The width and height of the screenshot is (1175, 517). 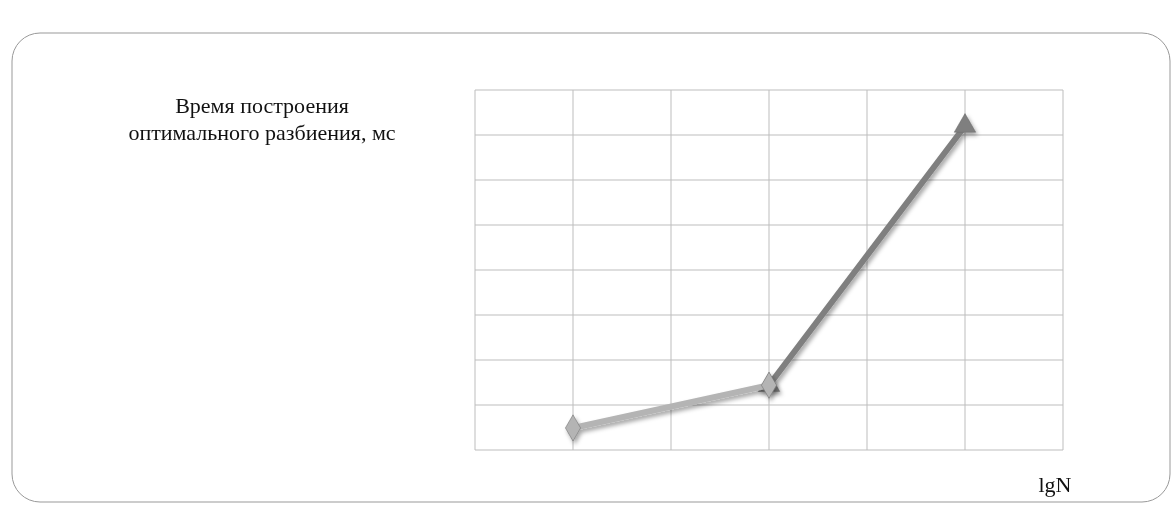 I want to click on text: Время построения оптимального разбиения, мс, so click(x=262, y=119).